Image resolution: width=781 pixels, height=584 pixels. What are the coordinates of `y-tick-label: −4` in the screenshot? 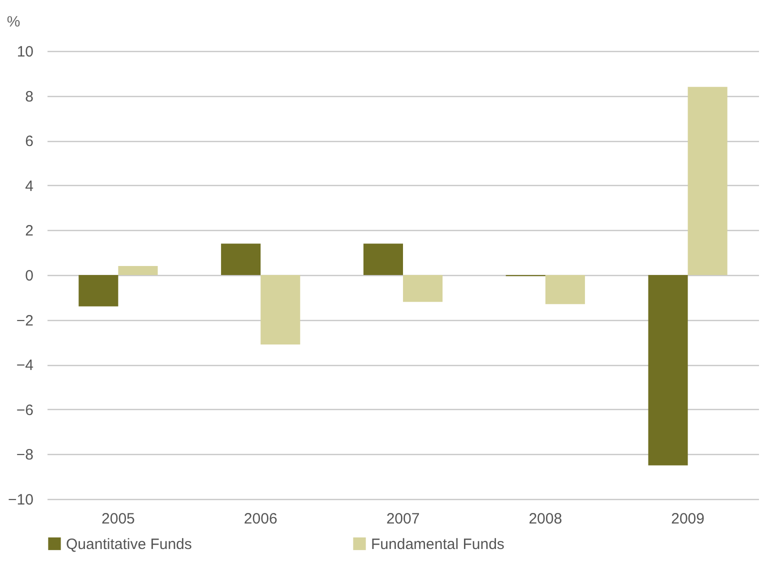 It's located at (25, 365).